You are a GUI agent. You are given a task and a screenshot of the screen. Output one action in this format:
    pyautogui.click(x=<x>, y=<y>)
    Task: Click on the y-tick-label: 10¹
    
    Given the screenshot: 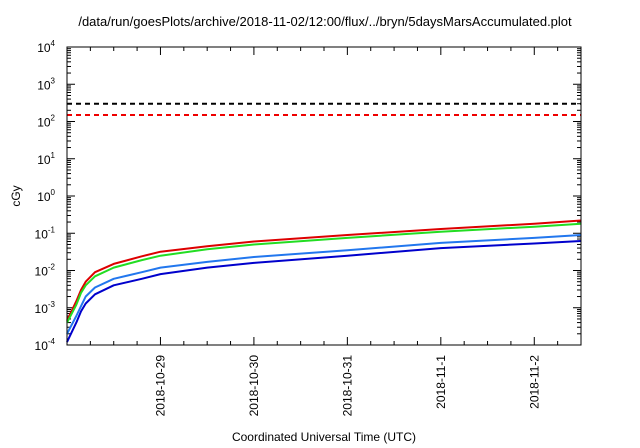 What is the action you would take?
    pyautogui.click(x=46, y=159)
    